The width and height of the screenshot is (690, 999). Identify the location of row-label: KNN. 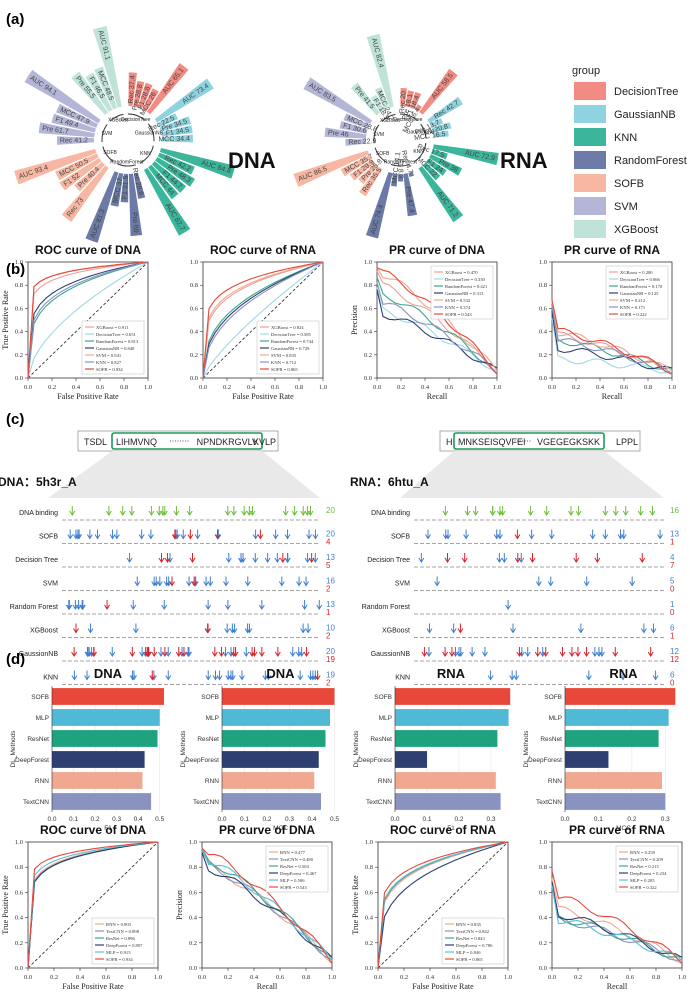
(50, 678).